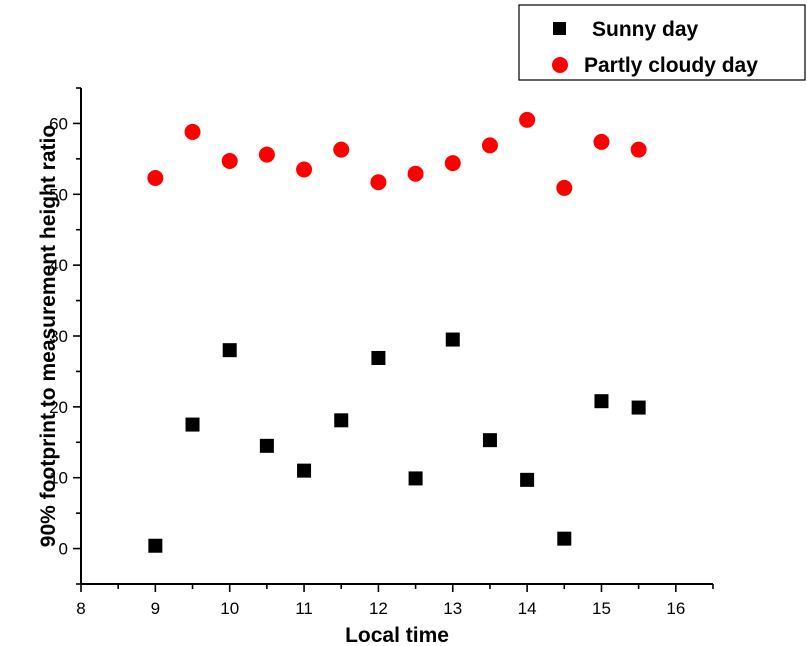 This screenshot has width=807, height=646. What do you see at coordinates (58, 265) in the screenshot?
I see `y-tick-label: 40` at bounding box center [58, 265].